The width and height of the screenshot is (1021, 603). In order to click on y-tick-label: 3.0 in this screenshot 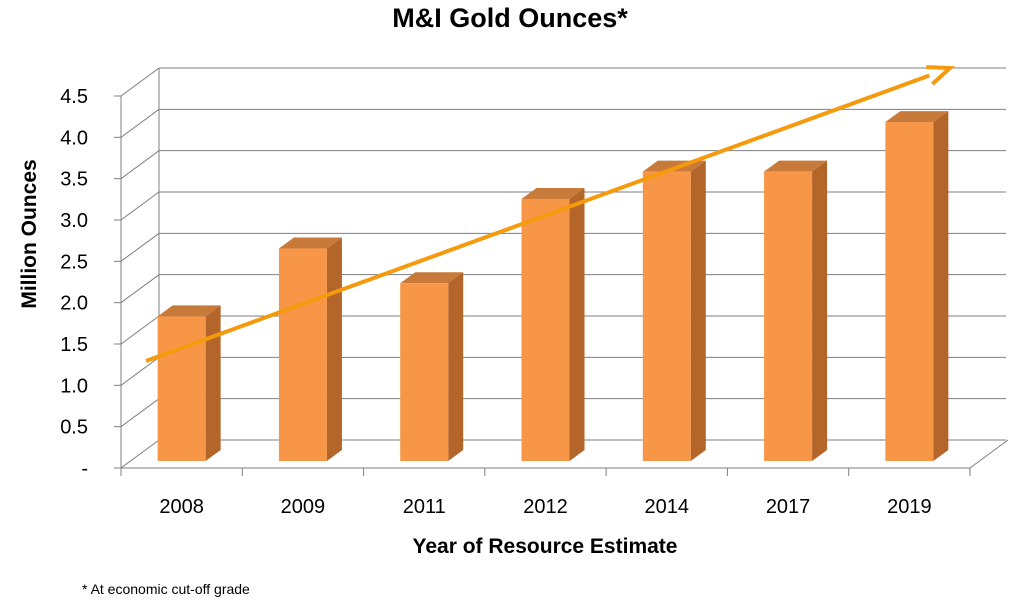, I will do `click(74, 221)`.